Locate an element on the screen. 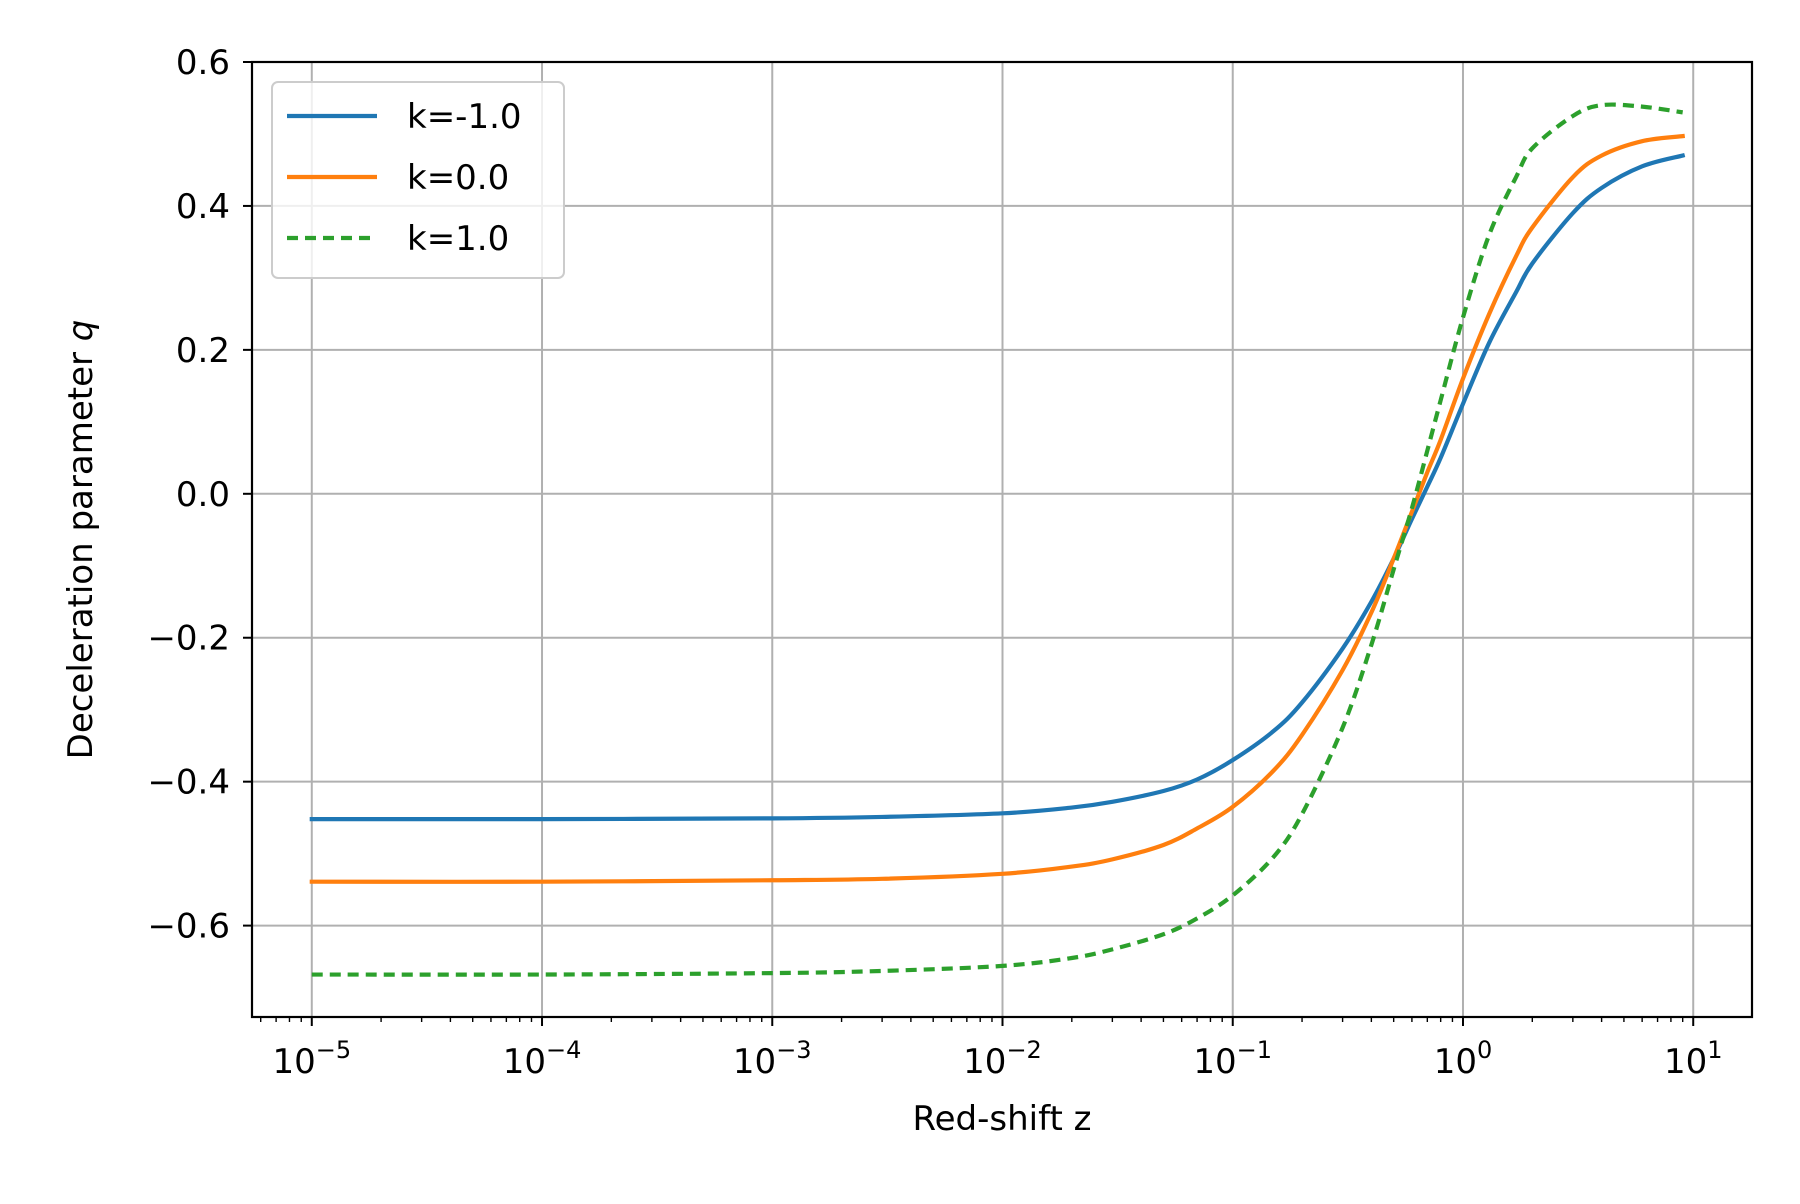 The width and height of the screenshot is (1800, 1204). y-tick-label: 0.2 is located at coordinates (203, 351).